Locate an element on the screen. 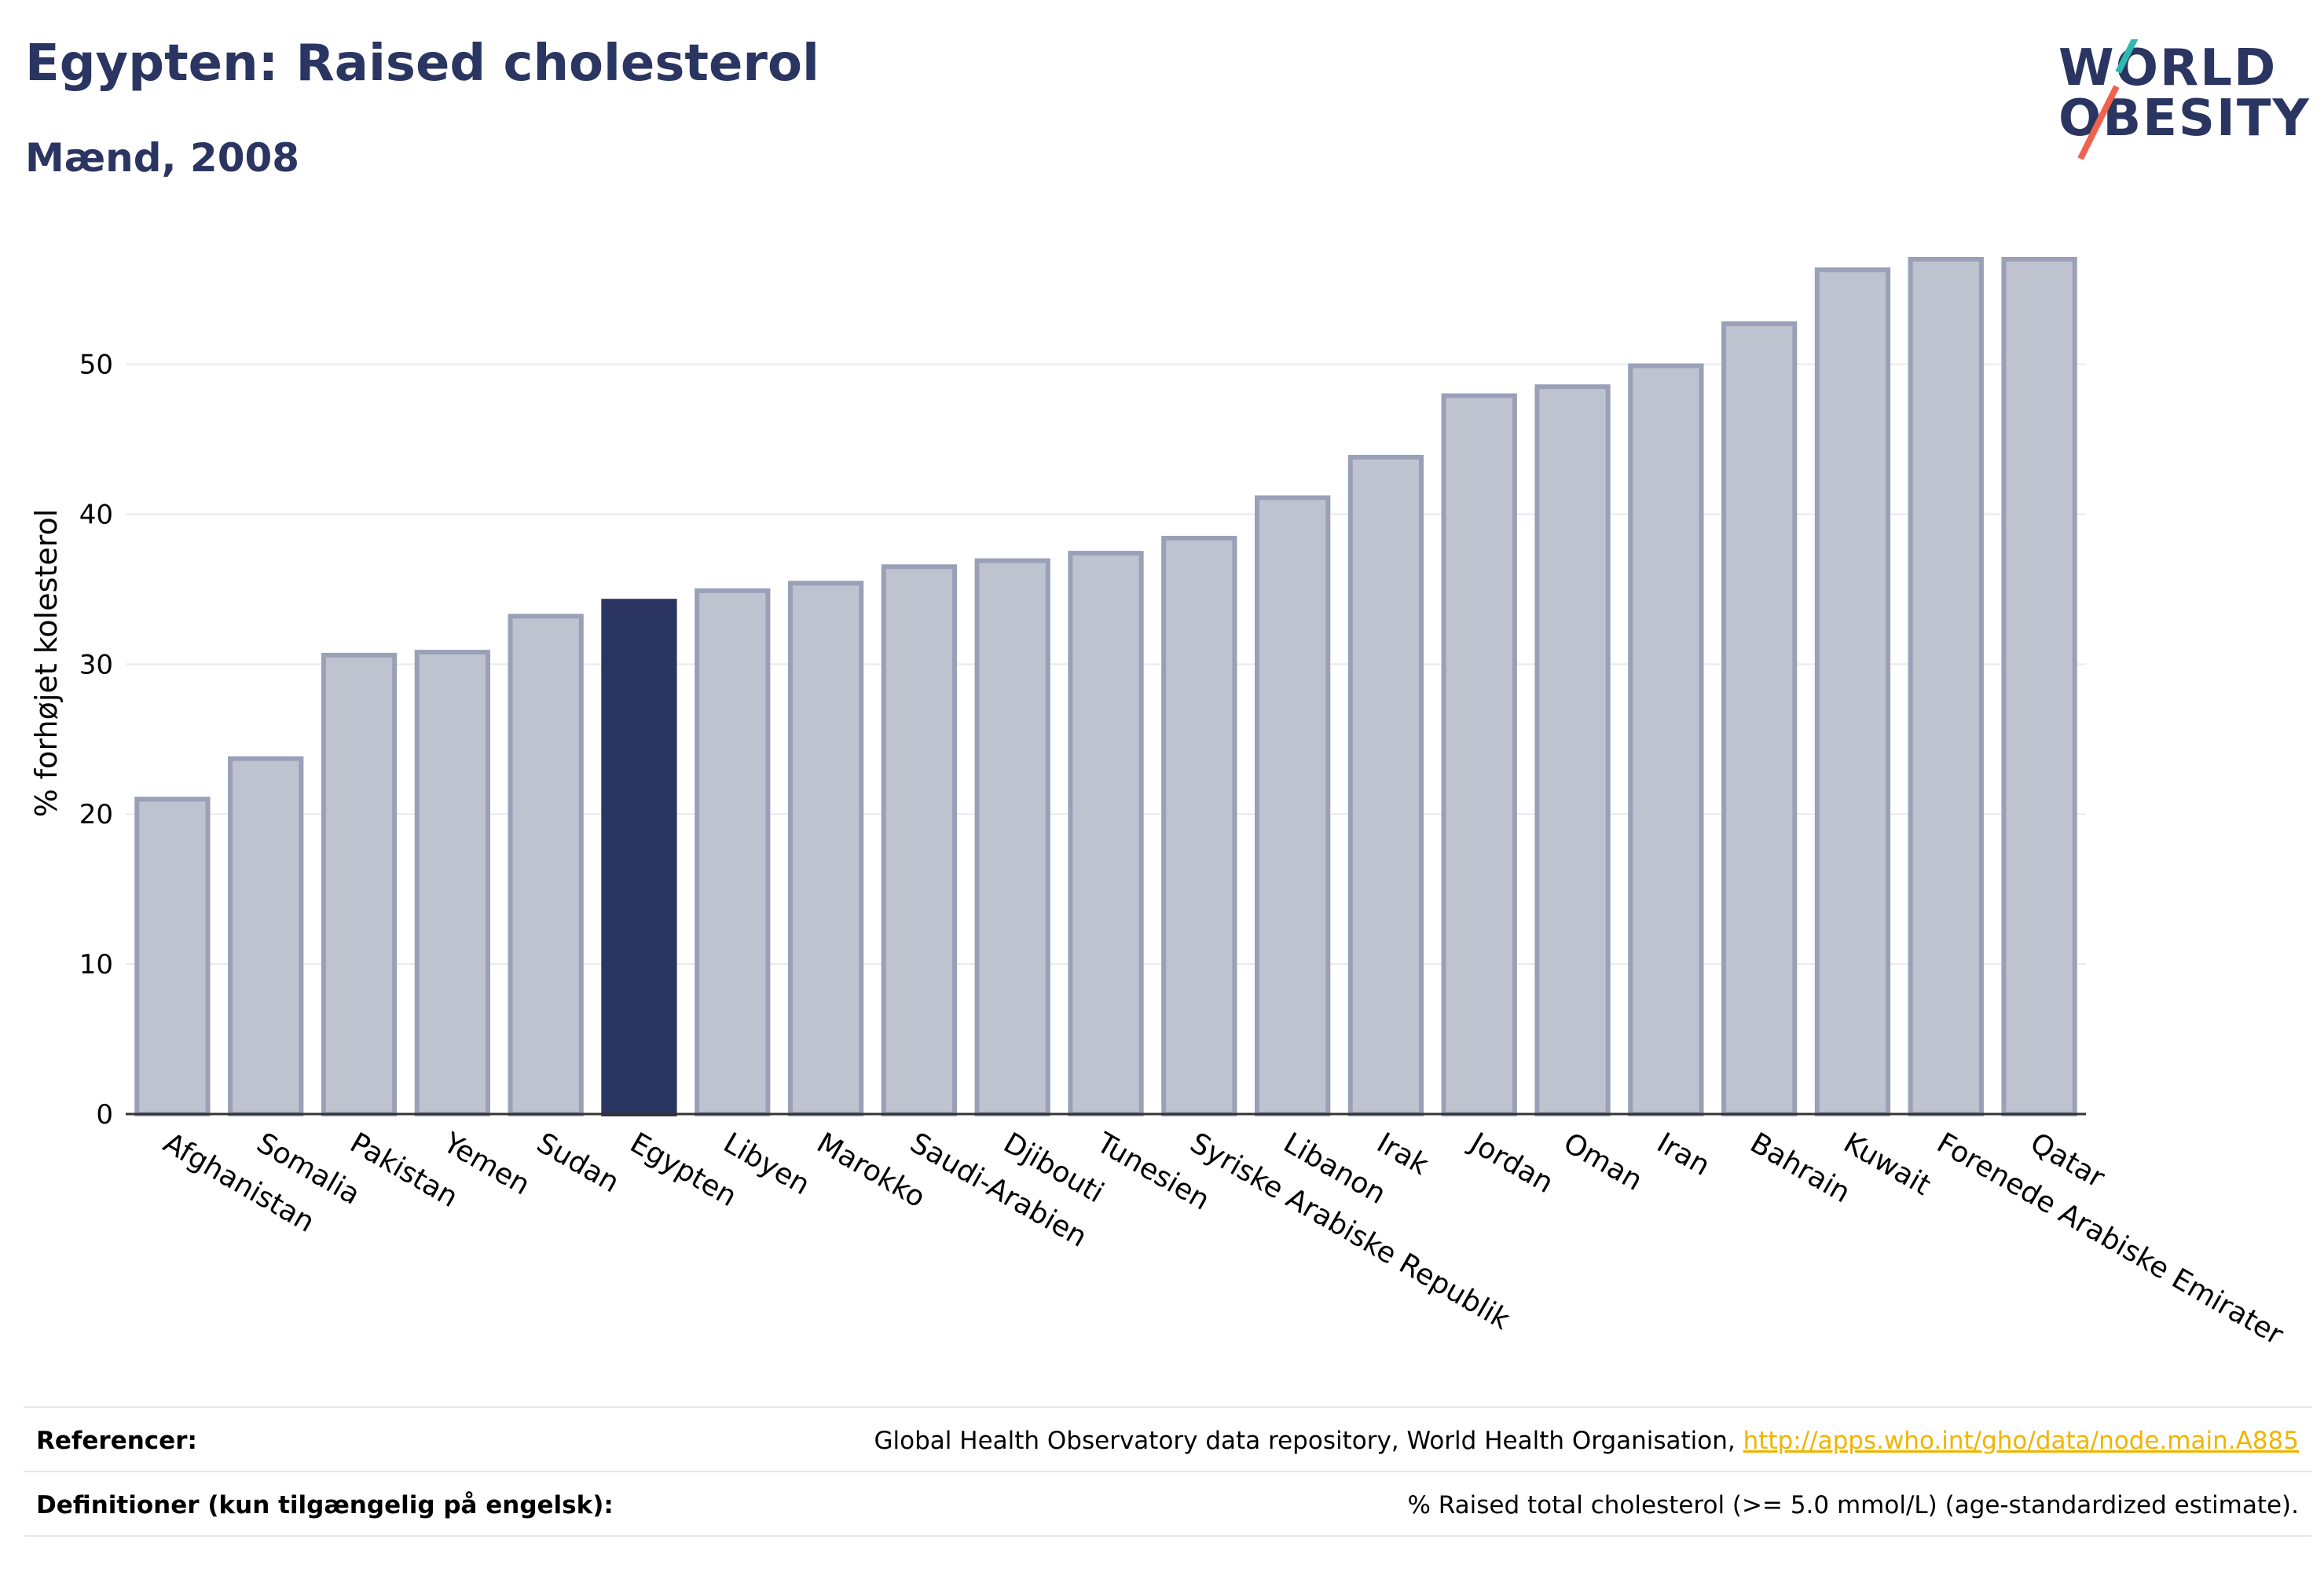 Image resolution: width=2324 pixels, height=1576 pixels. x-tick-label: Bahrain is located at coordinates (1800, 1168).